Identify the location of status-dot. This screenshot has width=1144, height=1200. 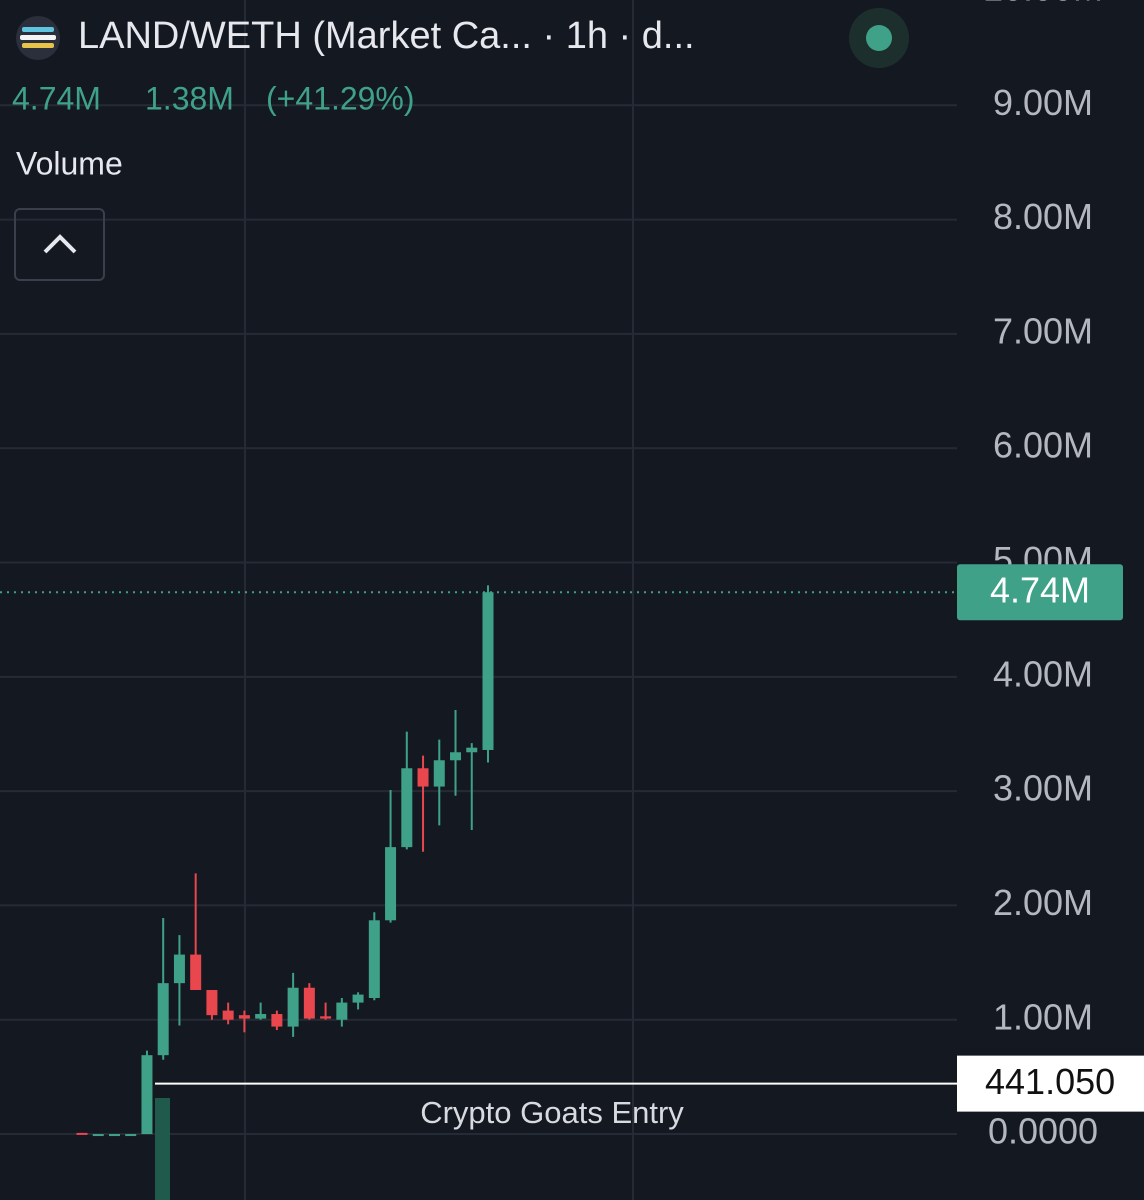
(879, 38).